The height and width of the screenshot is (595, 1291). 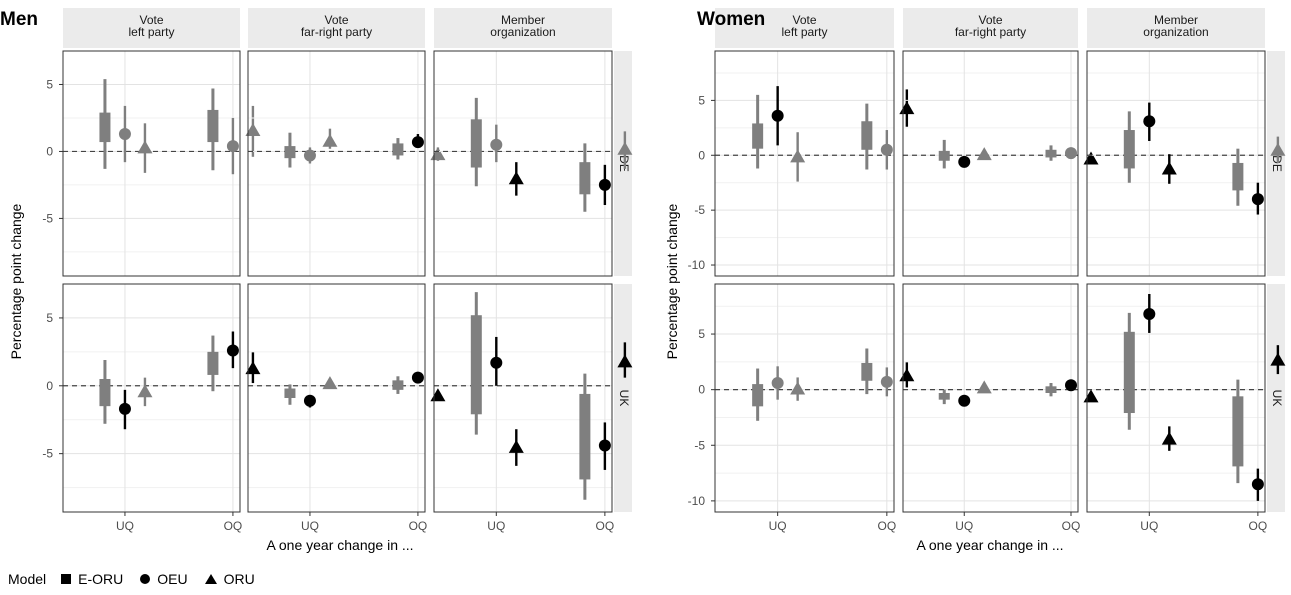 What do you see at coordinates (1277, 398) in the screenshot?
I see `row-strip-label: UK` at bounding box center [1277, 398].